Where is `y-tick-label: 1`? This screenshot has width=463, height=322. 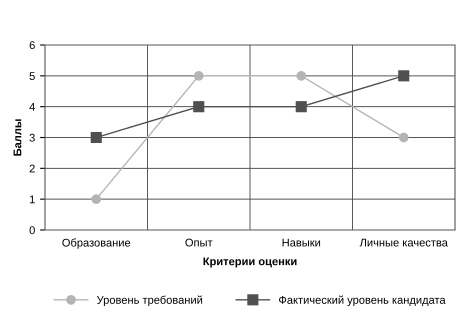
y-tick-label: 1 is located at coordinates (32, 200).